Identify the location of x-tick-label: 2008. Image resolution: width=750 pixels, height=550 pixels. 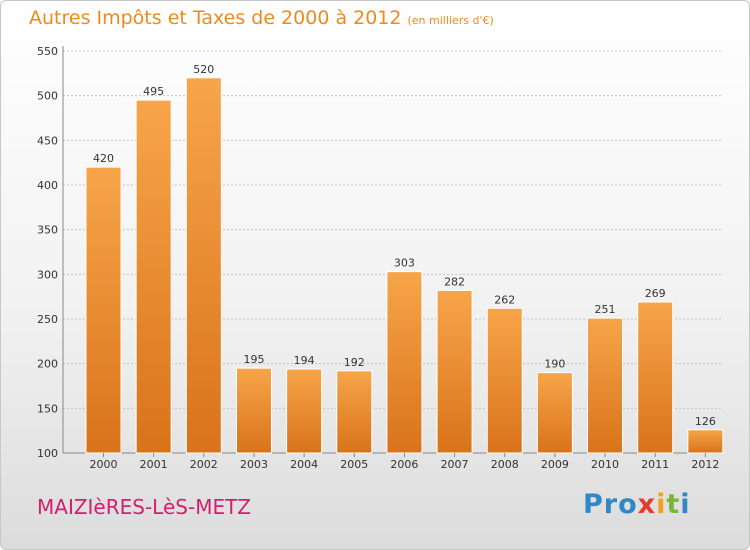
(505, 464).